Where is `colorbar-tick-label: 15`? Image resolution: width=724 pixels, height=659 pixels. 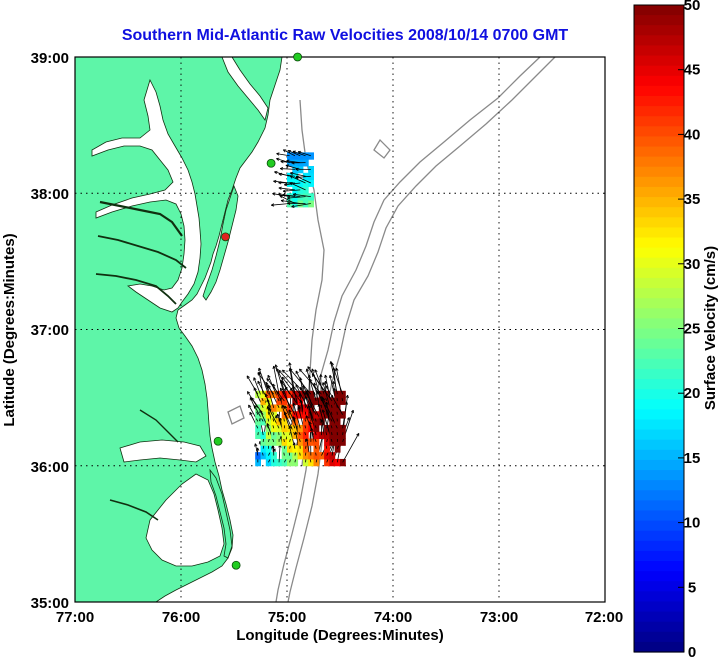
colorbar-tick-label: 15 is located at coordinates (692, 458).